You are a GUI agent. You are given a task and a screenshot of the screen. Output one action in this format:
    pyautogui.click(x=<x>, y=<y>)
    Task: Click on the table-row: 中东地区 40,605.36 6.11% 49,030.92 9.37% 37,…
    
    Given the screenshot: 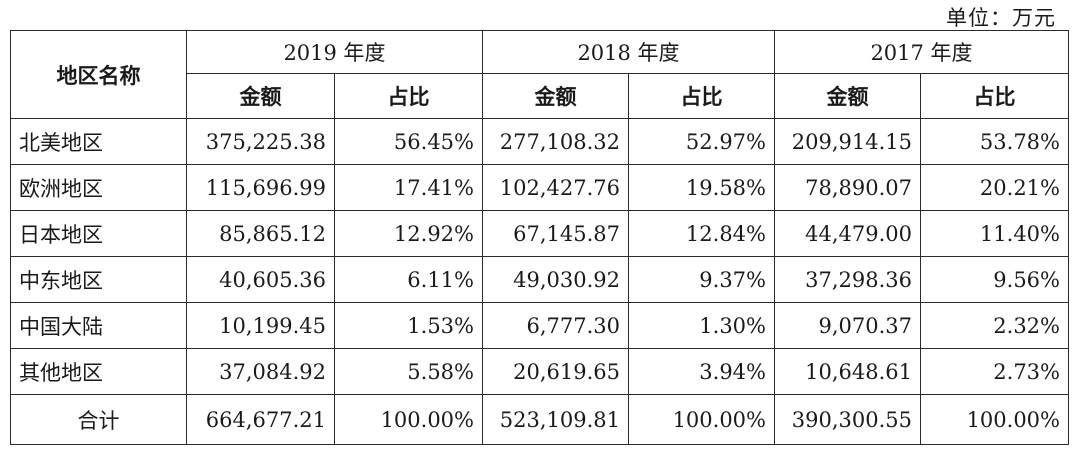 What is the action you would take?
    pyautogui.click(x=539, y=279)
    